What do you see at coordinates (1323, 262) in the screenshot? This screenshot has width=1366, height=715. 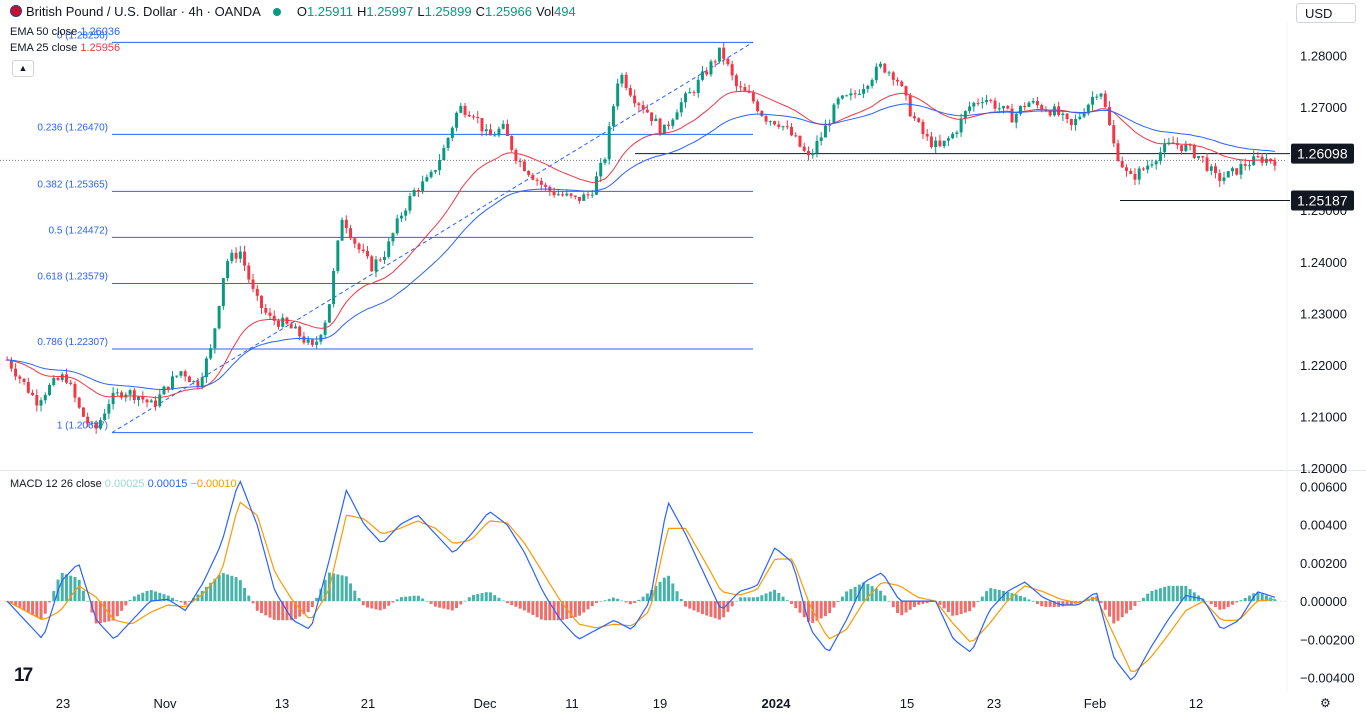 I see `price-axis-tick: 1.24000` at bounding box center [1323, 262].